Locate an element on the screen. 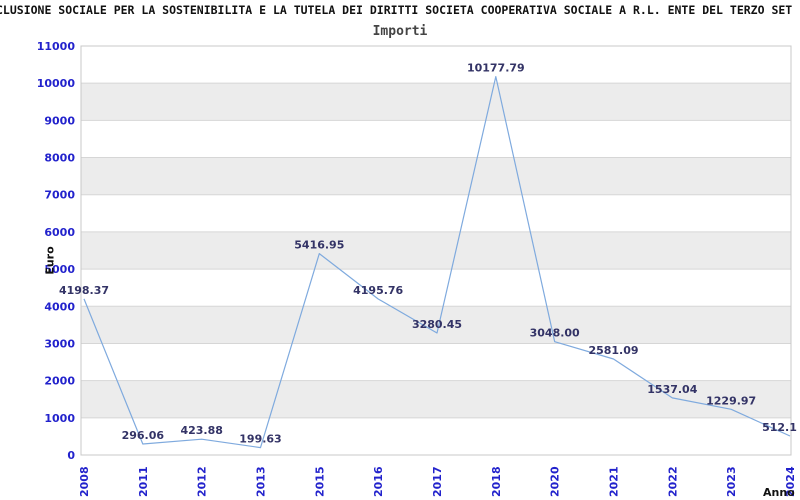  x-tick-label: 2022 is located at coordinates (672, 481).